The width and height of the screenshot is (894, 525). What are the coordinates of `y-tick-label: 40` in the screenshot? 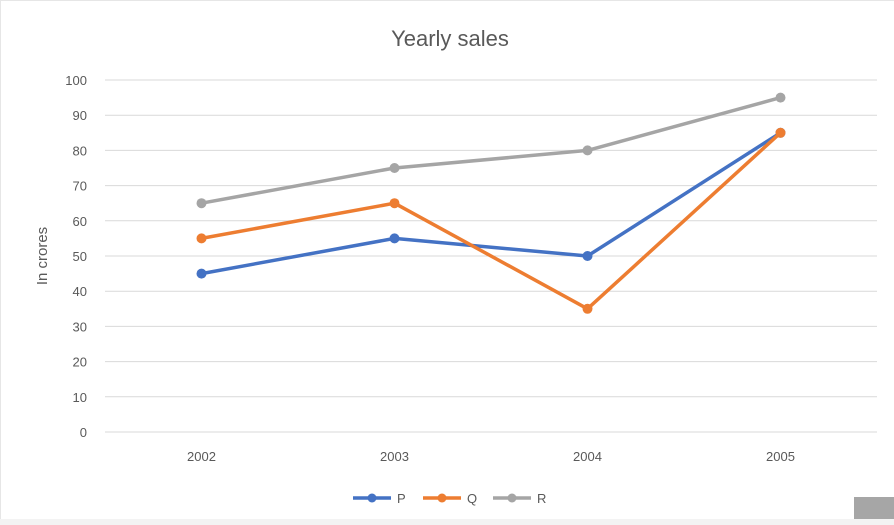 It's located at (80, 291).